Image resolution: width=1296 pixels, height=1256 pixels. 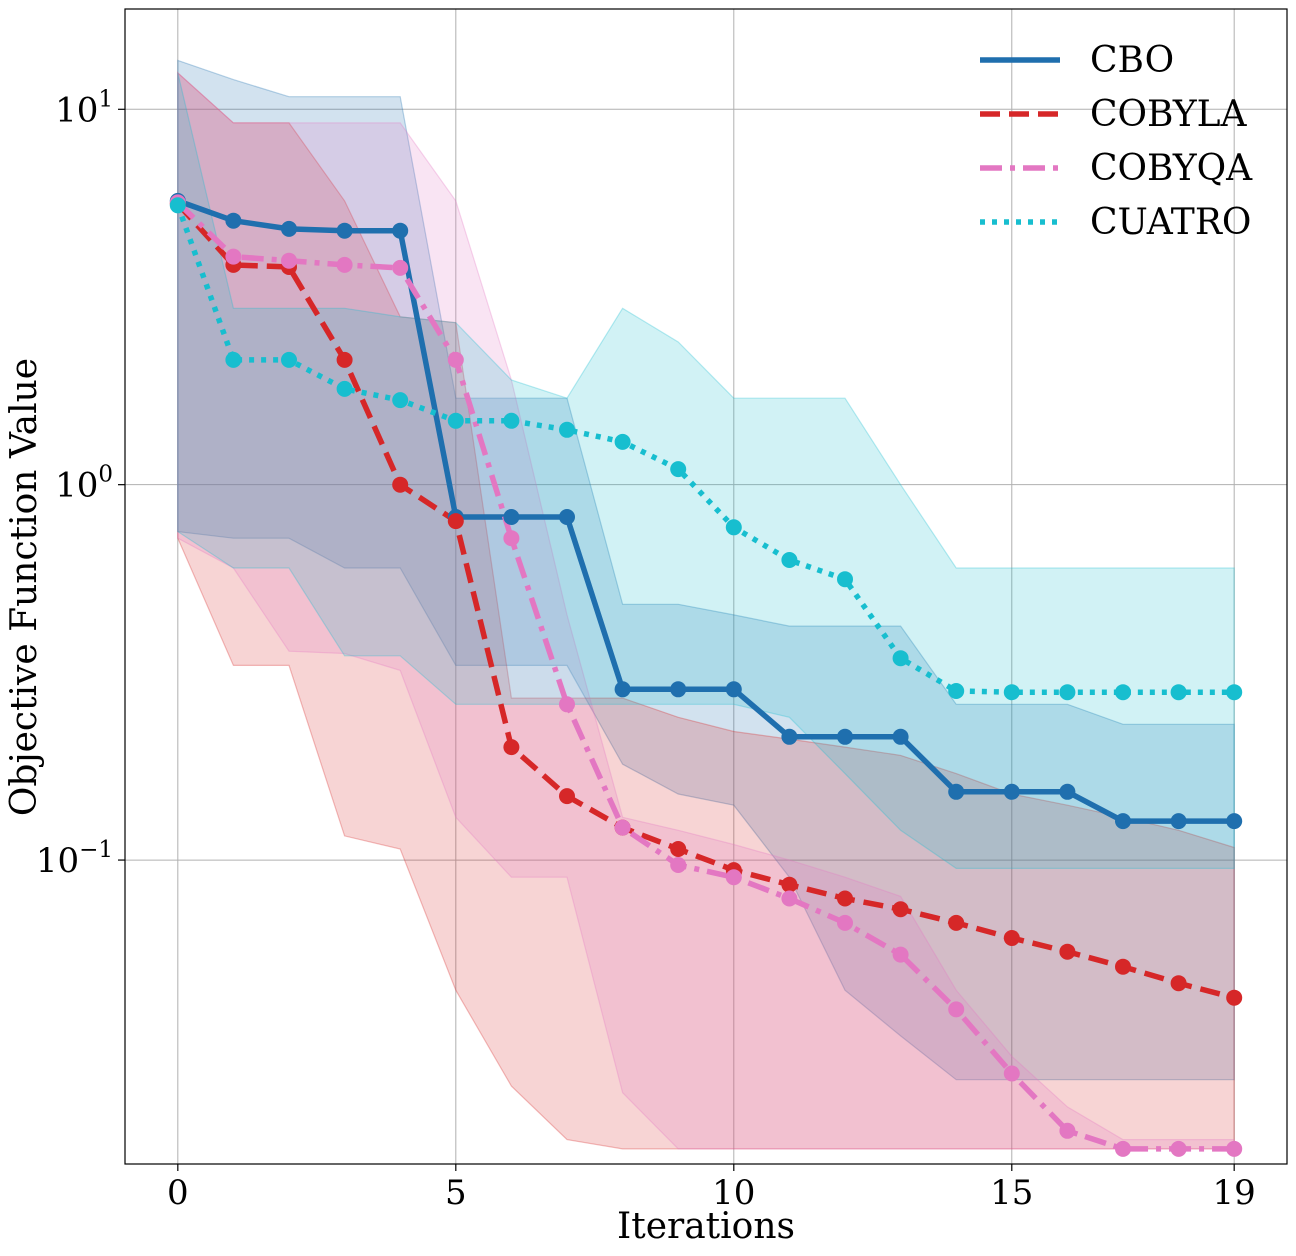 I want to click on legend-label-cobyqa: COBYQA, so click(x=1171, y=168).